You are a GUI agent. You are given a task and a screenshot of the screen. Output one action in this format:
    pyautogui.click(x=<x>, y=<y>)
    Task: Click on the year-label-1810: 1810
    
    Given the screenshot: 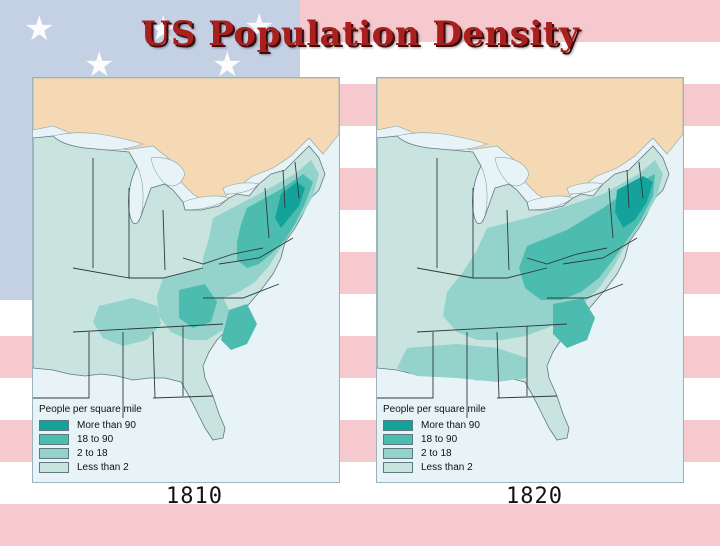 What is the action you would take?
    pyautogui.click(x=194, y=496)
    